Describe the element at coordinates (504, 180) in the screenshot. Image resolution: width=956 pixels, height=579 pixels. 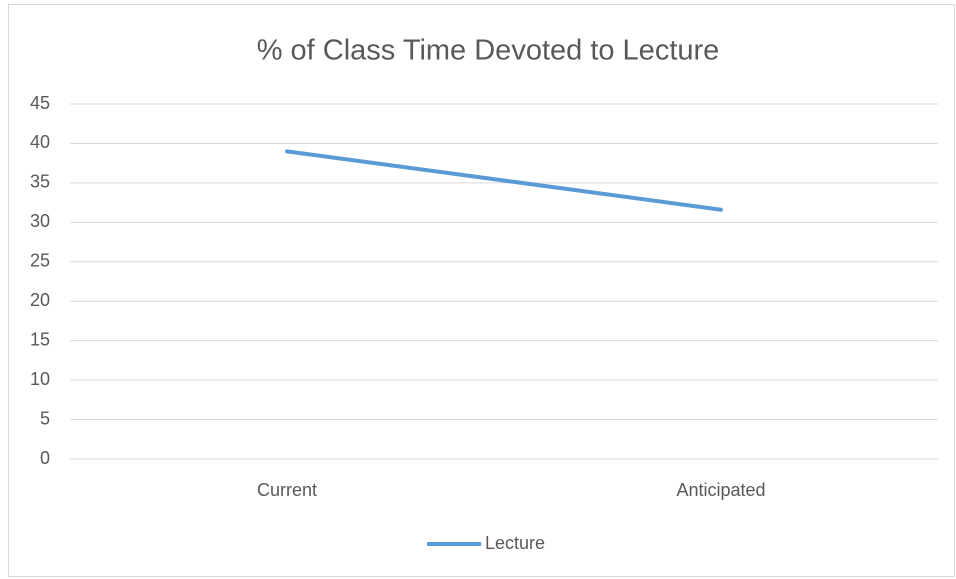
I see `line-series` at that location.